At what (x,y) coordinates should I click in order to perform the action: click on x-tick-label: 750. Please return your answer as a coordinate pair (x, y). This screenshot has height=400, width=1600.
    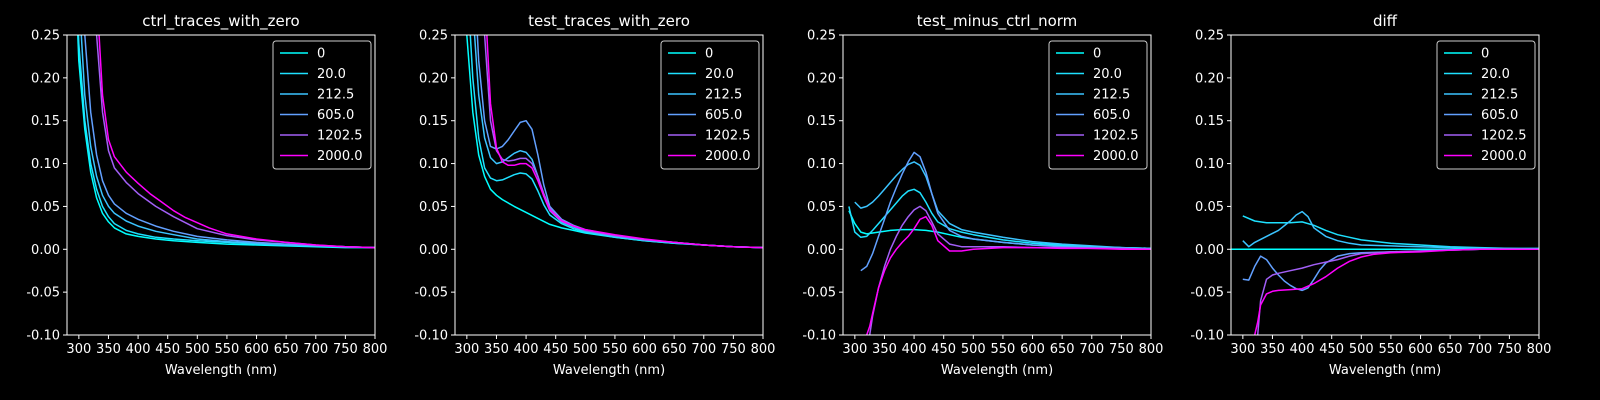
    Looking at the image, I should click on (1121, 349).